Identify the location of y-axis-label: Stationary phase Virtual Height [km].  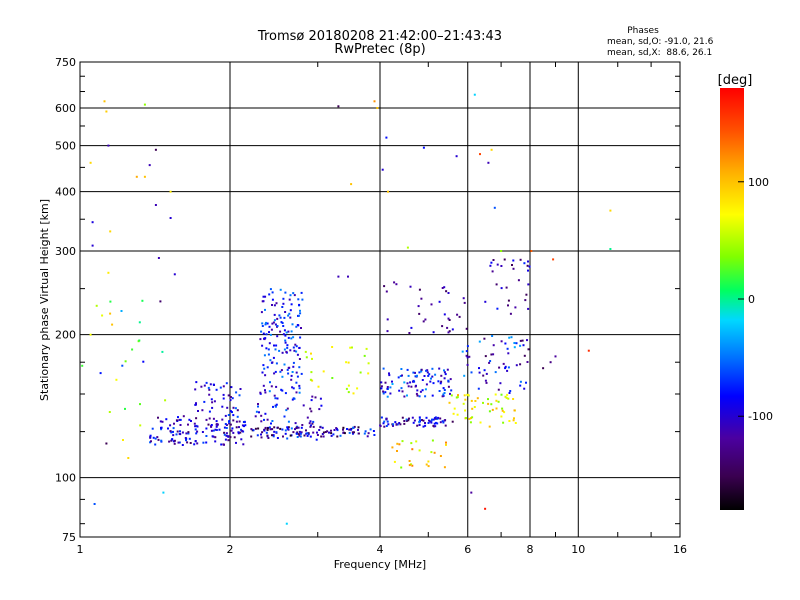
(44, 300).